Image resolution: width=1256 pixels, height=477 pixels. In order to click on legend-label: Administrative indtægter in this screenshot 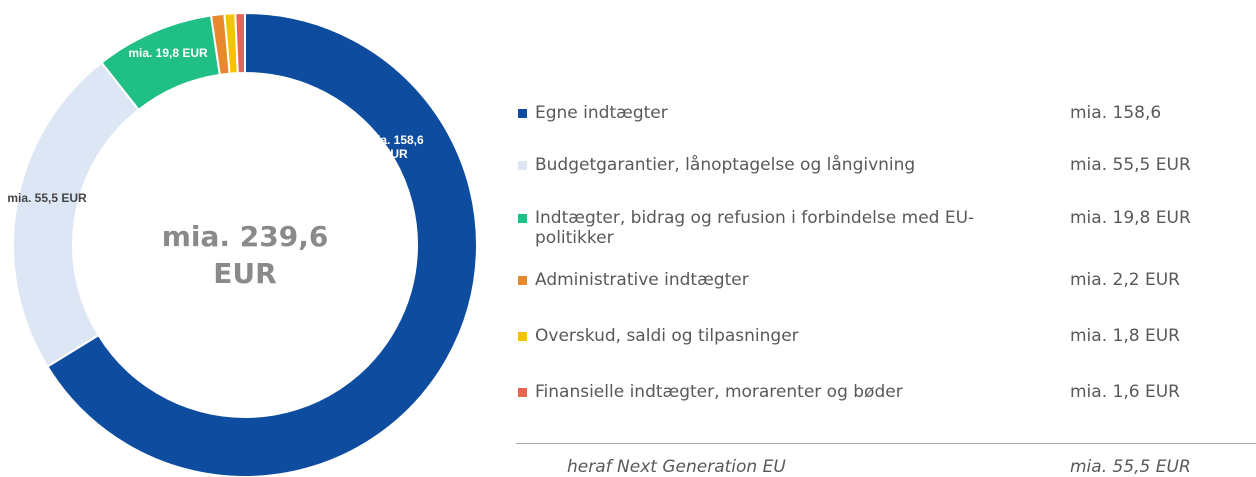, I will do `click(642, 280)`.